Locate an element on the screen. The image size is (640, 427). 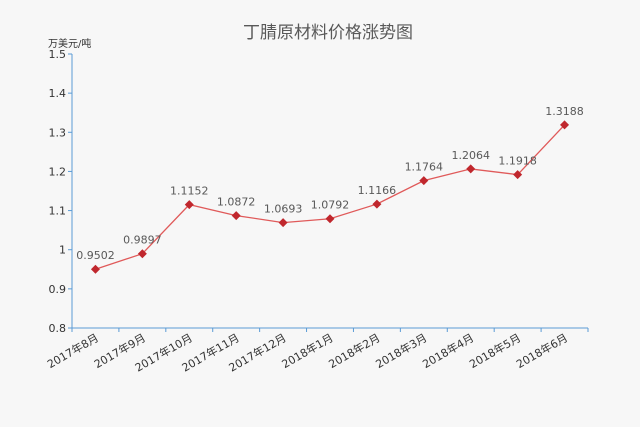
x-tick-label: 2017年8月 is located at coordinates (73, 350).